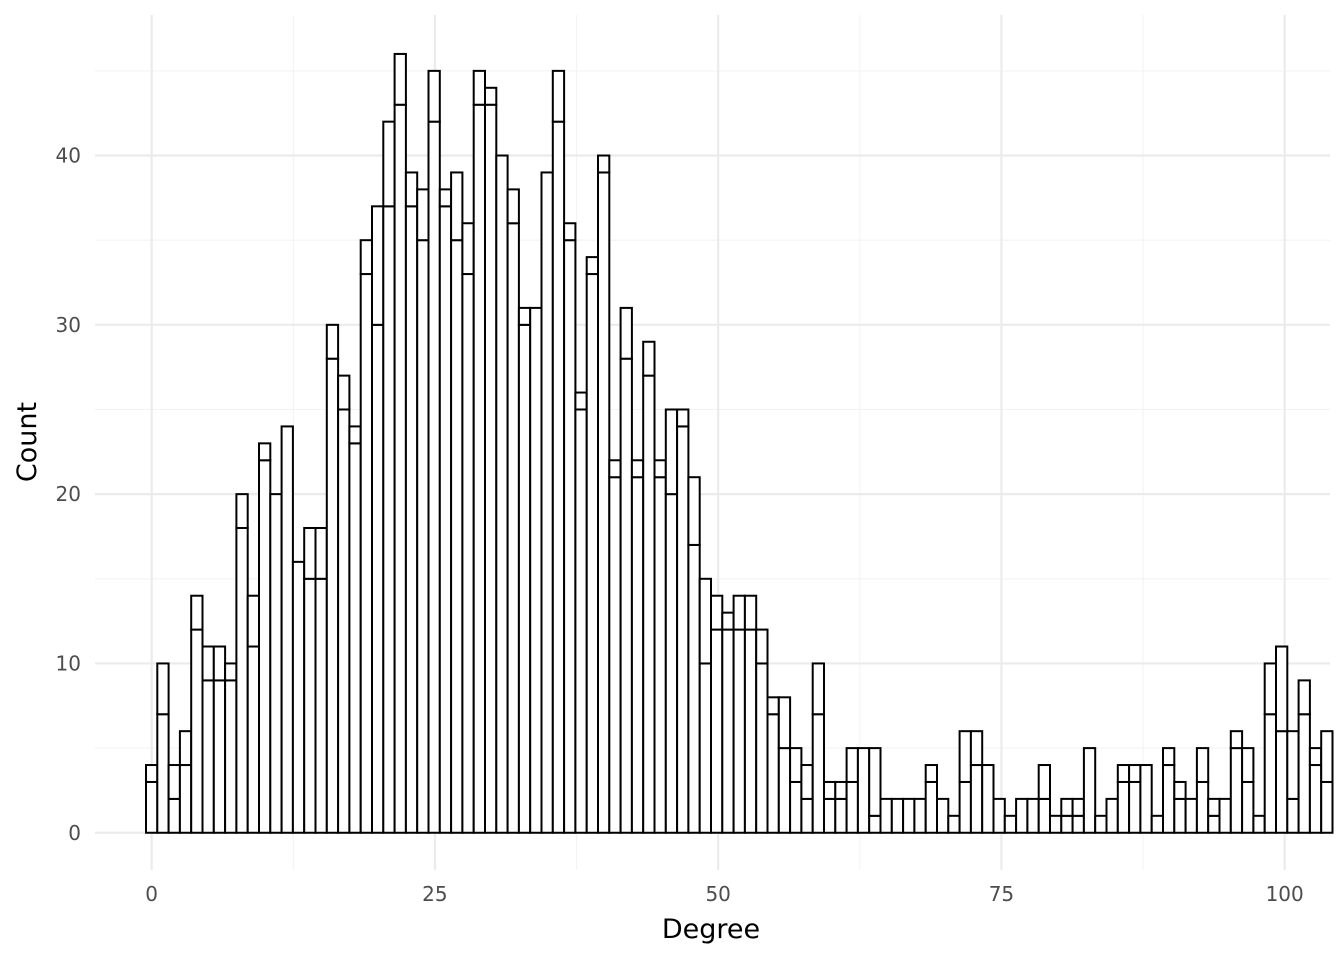  I want to click on y-tick-label: 20, so click(68, 494).